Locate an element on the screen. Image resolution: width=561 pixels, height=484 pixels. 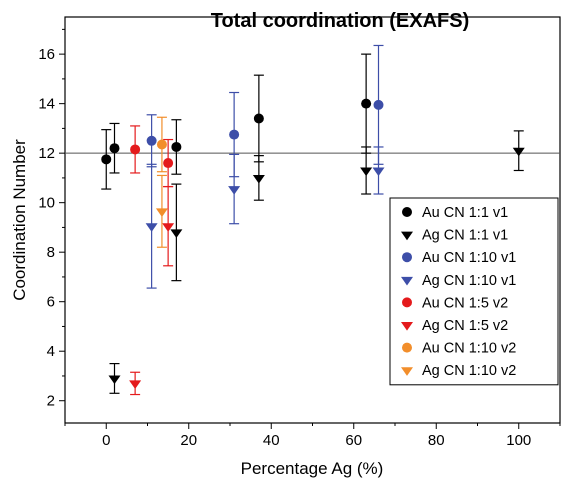
legend-box is located at coordinates (474, 291).